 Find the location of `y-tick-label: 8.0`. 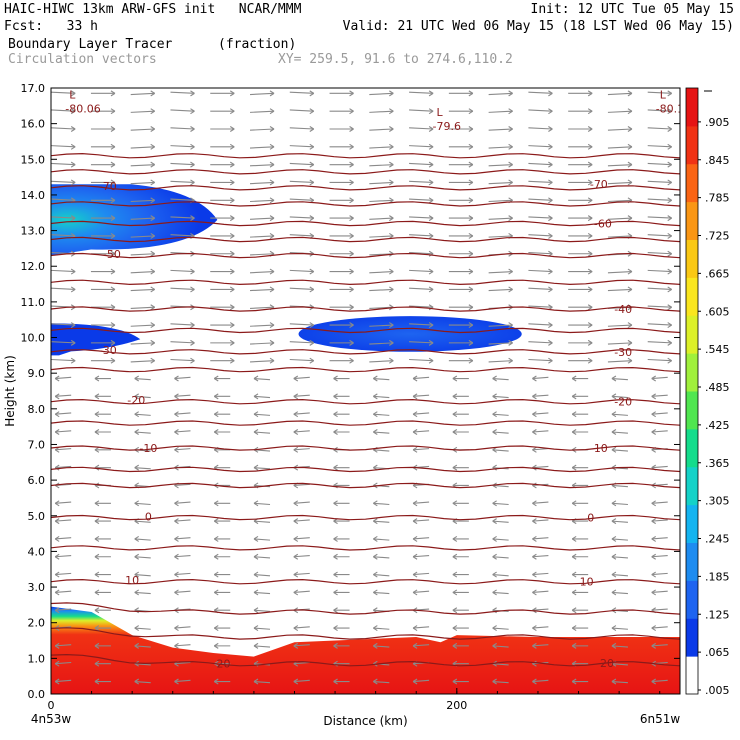

y-tick-label: 8.0 is located at coordinates (37, 409).